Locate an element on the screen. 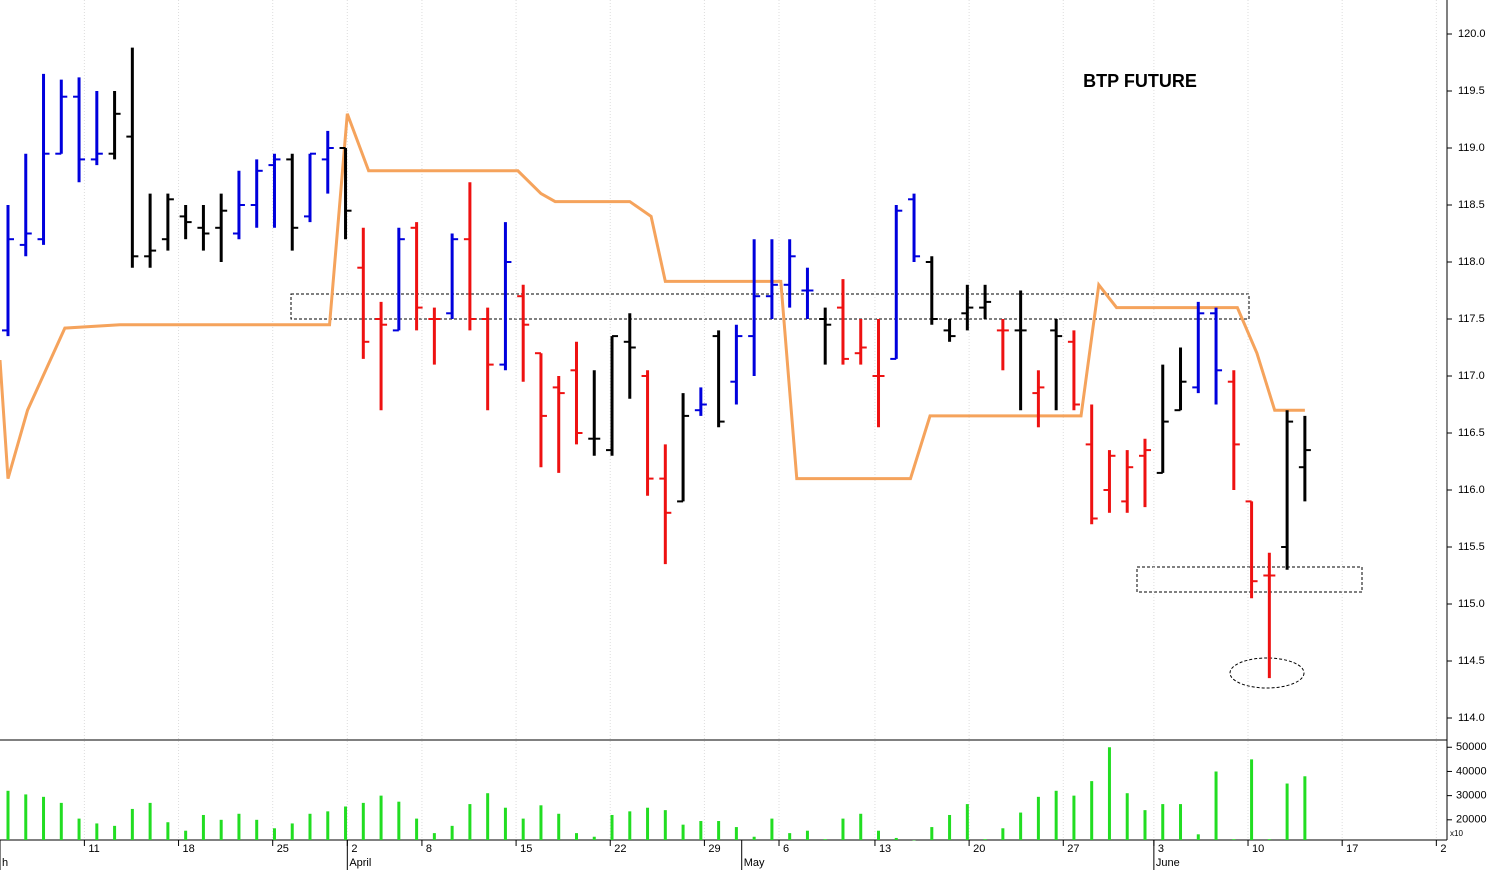  y-tick-label: 114.5 is located at coordinates (1471, 661).